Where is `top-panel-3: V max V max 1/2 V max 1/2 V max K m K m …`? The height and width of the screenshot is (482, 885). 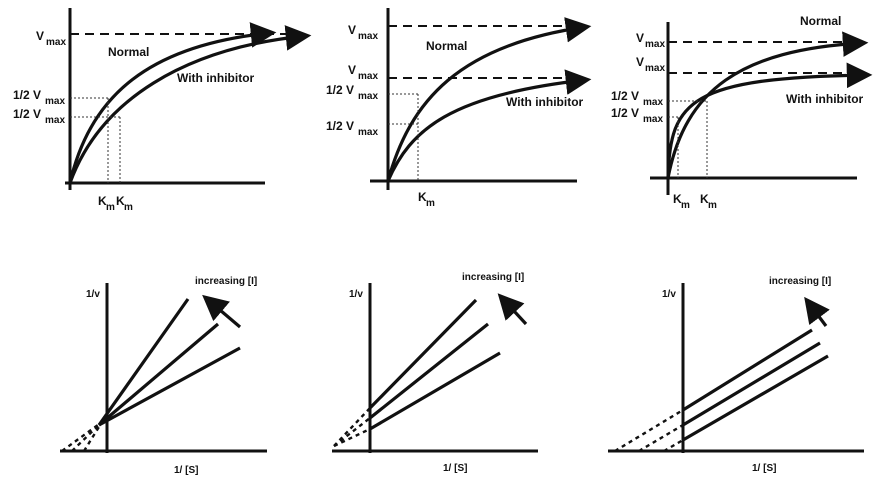
top-panel-3: V max V max 1/2 V max 1/2 V max K m K m … is located at coordinates (742, 112).